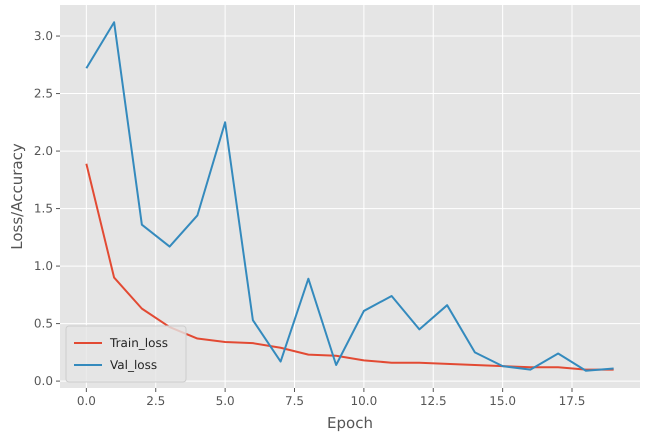 This screenshot has height=439, width=653. I want to click on x-tick-label: 10.0, so click(364, 401).